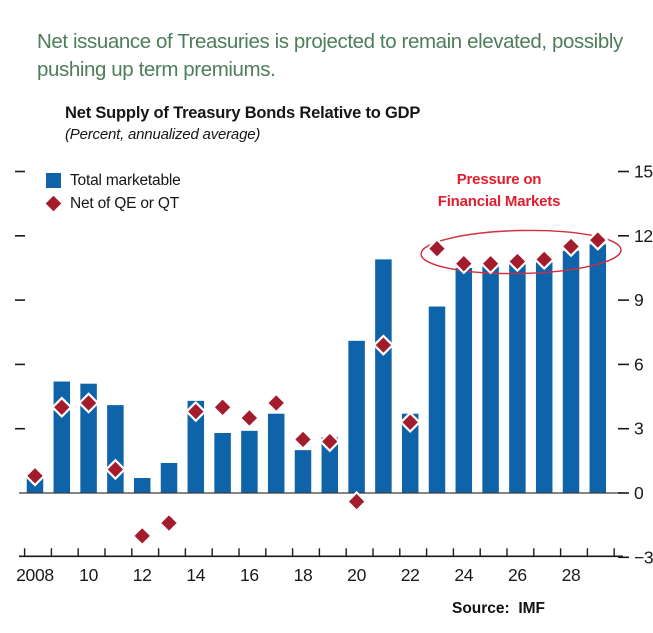 The width and height of the screenshot is (653, 633). What do you see at coordinates (383, 376) in the screenshot?
I see `bar-2021` at bounding box center [383, 376].